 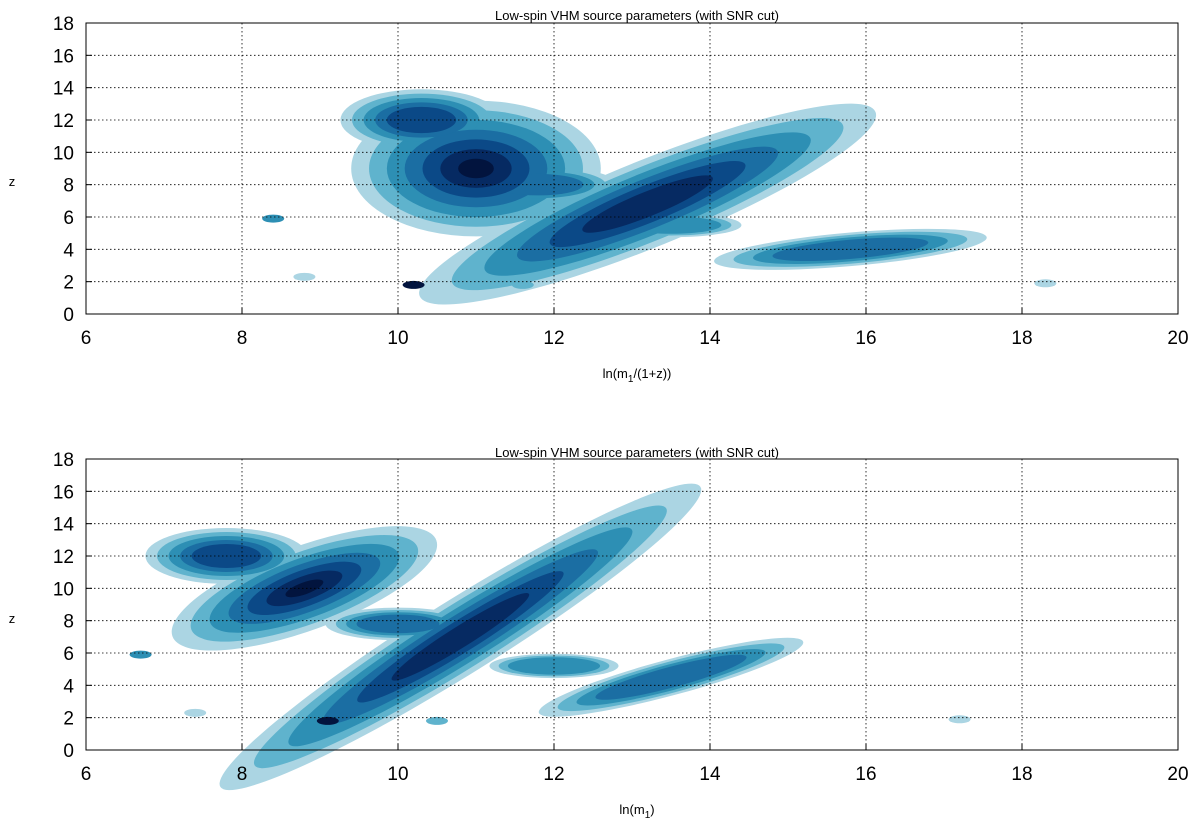 What do you see at coordinates (68, 654) in the screenshot?
I see `bottom-y-tick-label: 6` at bounding box center [68, 654].